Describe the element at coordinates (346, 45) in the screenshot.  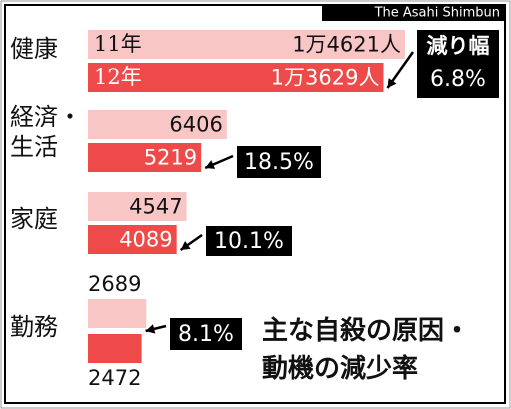
I see `value-label: 1万4621人` at that location.